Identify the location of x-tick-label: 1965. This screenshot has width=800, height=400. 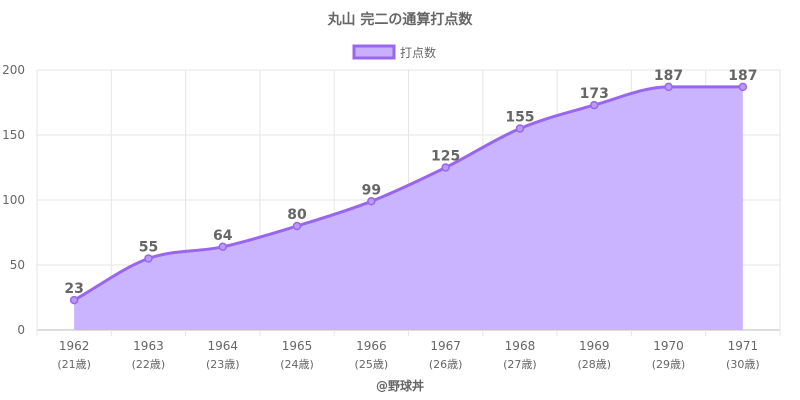
(297, 346).